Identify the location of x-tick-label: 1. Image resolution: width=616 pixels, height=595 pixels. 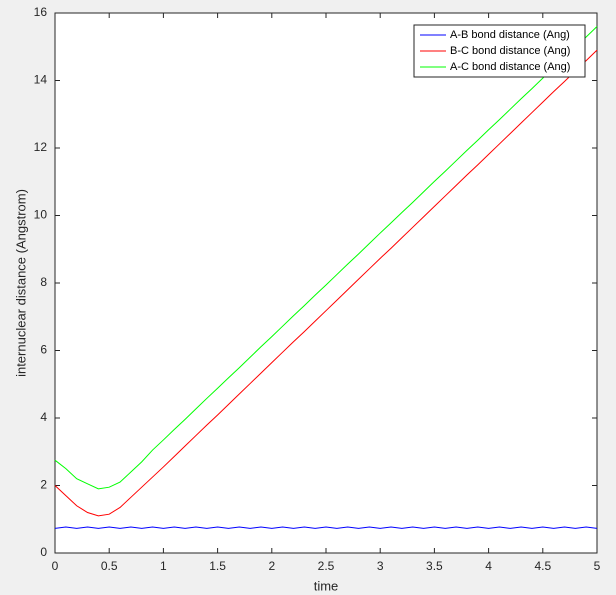
(163, 566).